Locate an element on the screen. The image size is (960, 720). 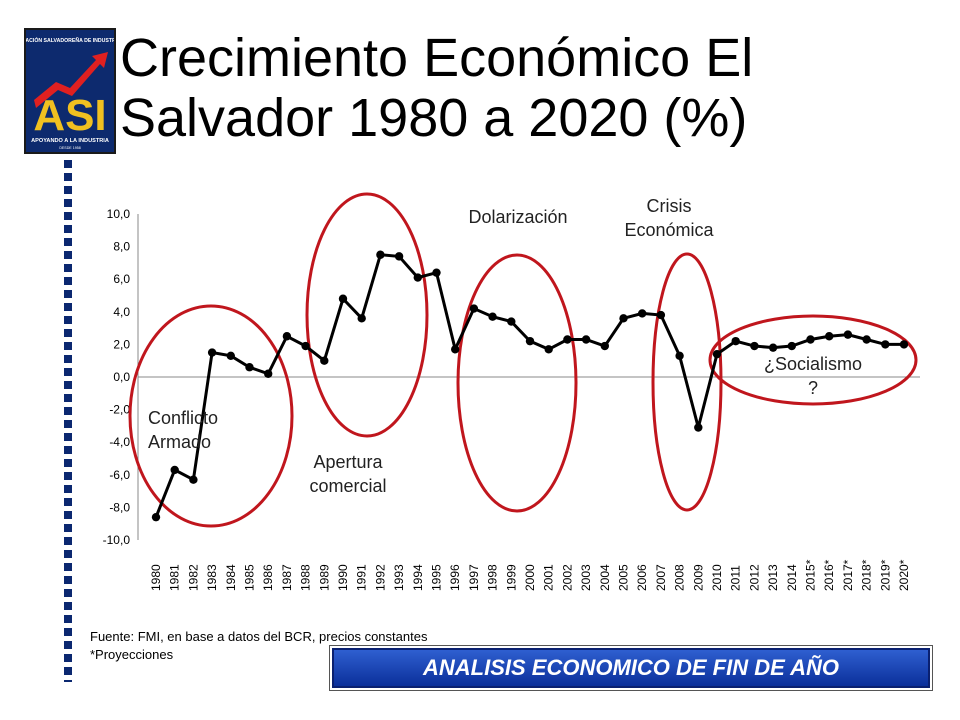
annotation-label: Dolarización is located at coordinates (517, 217).